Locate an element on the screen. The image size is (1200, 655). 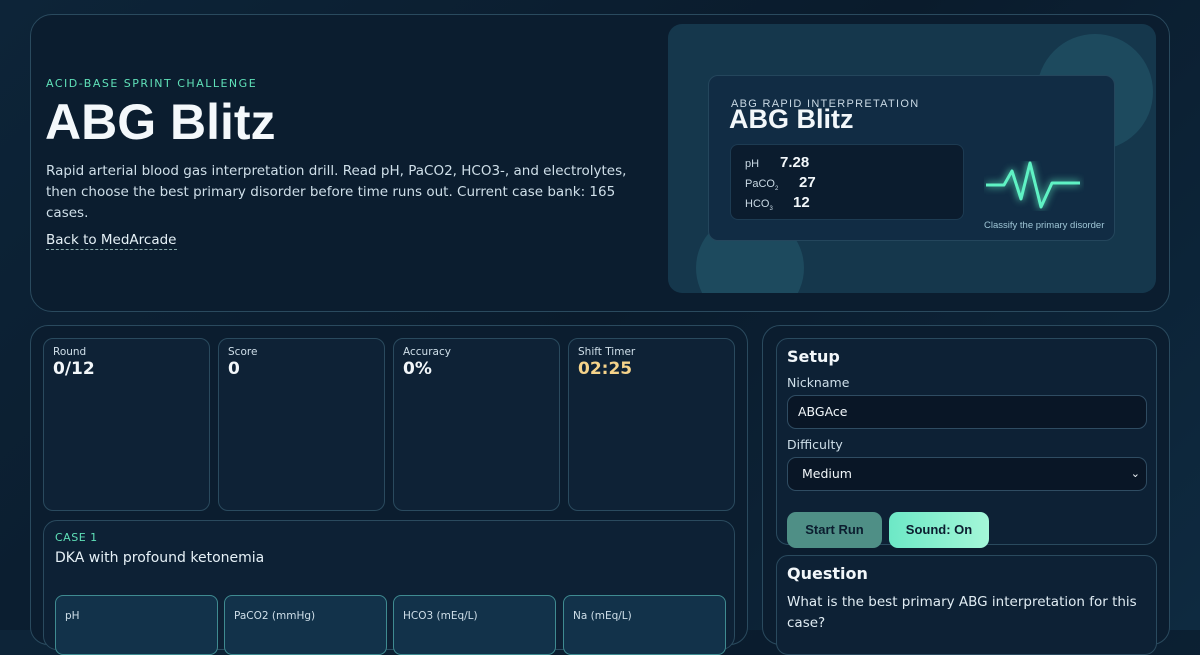
metric-paco2: PaCO2 (mmHg) is located at coordinates (305, 625).